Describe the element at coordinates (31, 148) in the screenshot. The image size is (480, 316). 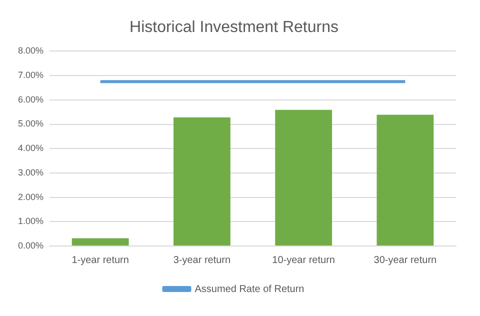
I see `y-tick-label: 4.00%` at that location.